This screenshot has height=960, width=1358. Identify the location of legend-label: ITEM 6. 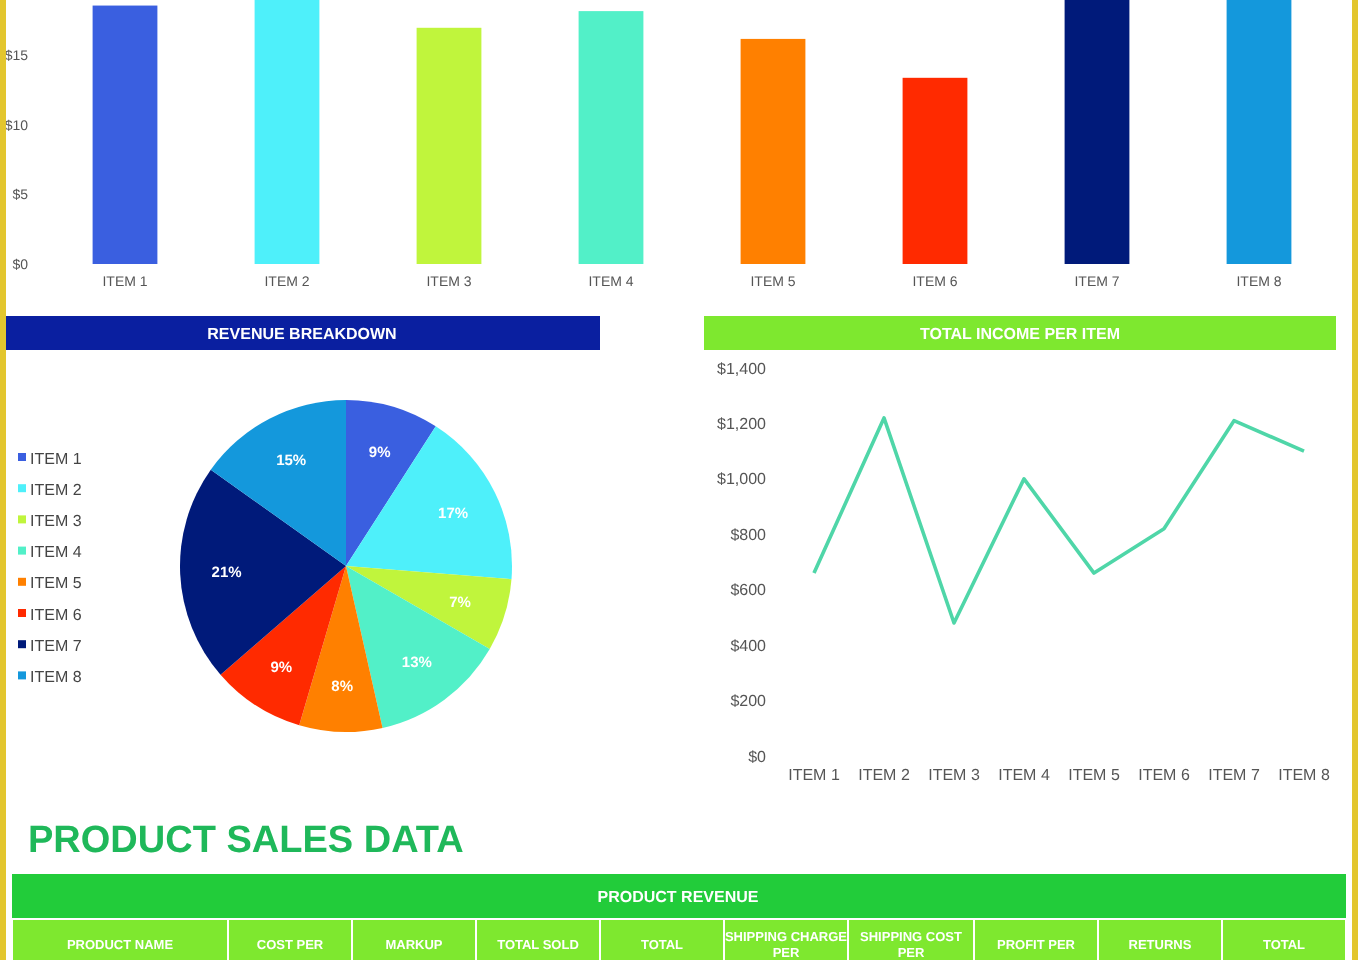
(56, 614).